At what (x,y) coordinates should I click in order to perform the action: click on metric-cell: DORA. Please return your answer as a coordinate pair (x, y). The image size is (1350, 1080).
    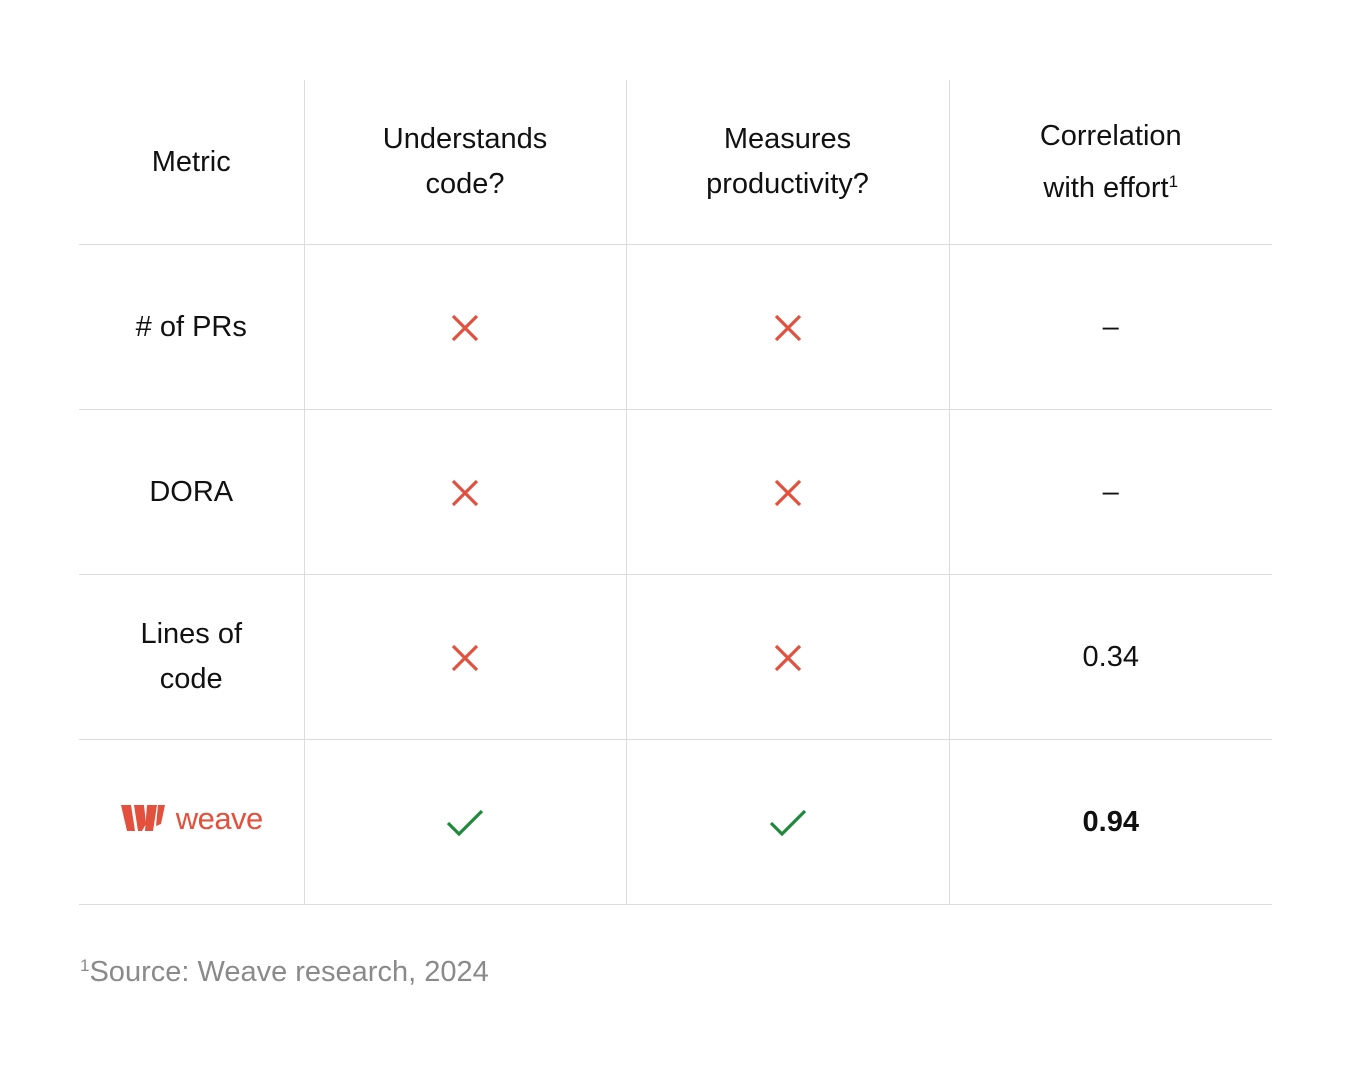
    Looking at the image, I should click on (191, 492).